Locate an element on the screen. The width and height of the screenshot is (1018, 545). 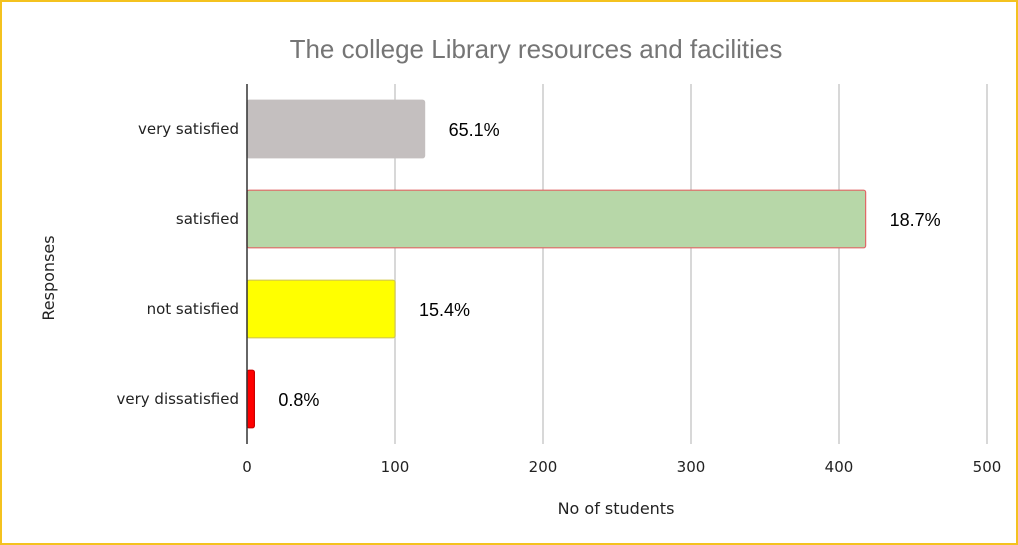
category-label: not satisfied is located at coordinates (193, 309).